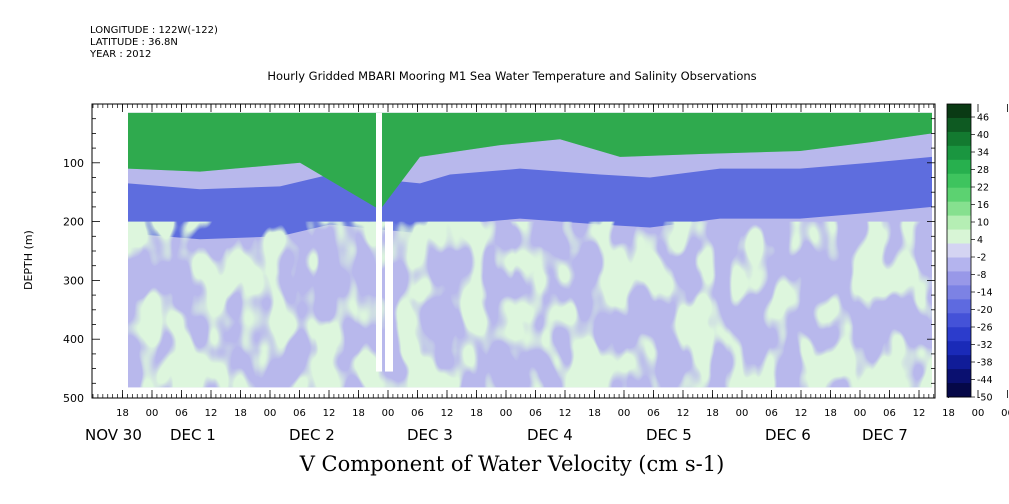 The width and height of the screenshot is (1009, 504). What do you see at coordinates (113, 435) in the screenshot?
I see `x-day-label: NOV 30` at bounding box center [113, 435].